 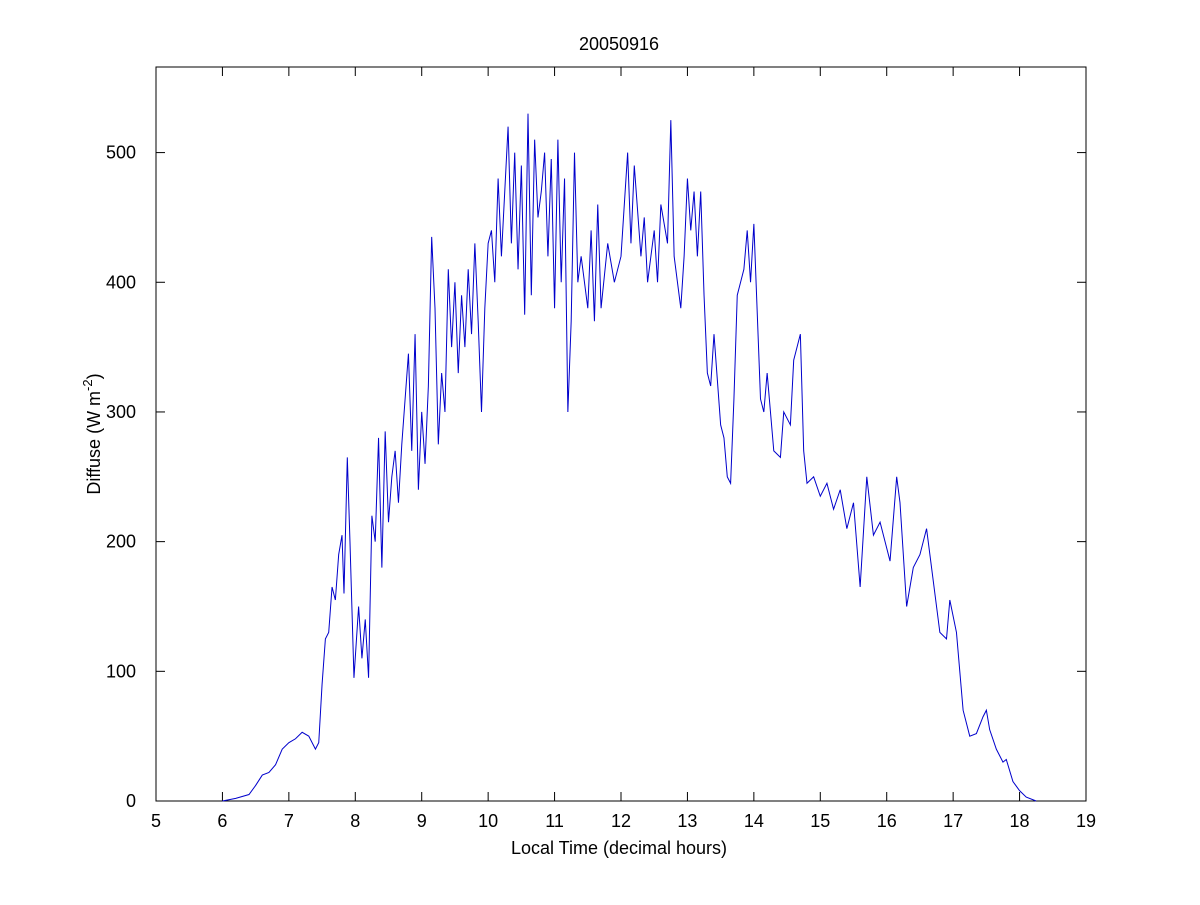 What do you see at coordinates (1020, 821) in the screenshot?
I see `x-tick-label: 18` at bounding box center [1020, 821].